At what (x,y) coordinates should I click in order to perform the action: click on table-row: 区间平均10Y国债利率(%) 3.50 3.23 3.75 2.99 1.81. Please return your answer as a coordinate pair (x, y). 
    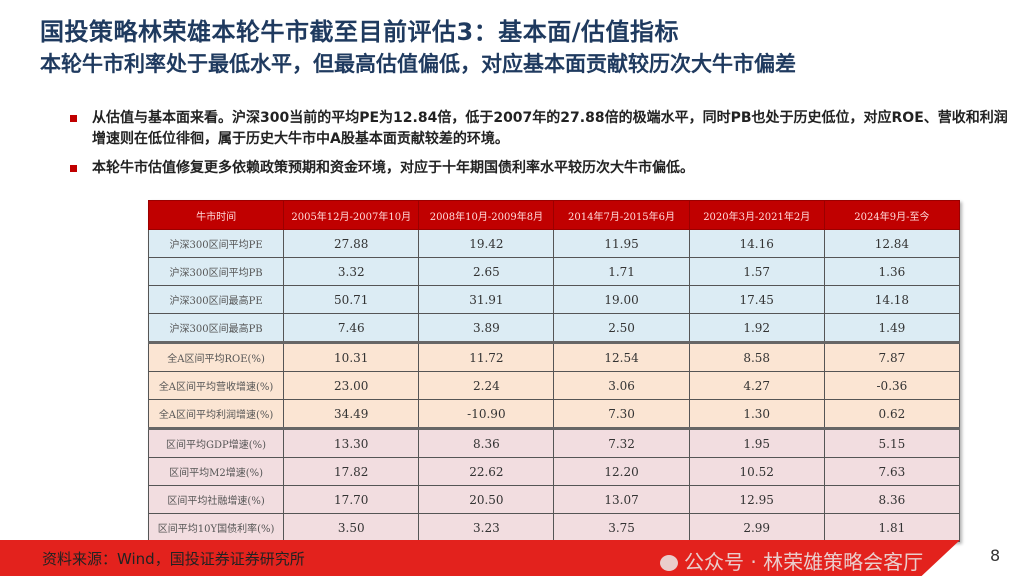
    Looking at the image, I should click on (554, 527).